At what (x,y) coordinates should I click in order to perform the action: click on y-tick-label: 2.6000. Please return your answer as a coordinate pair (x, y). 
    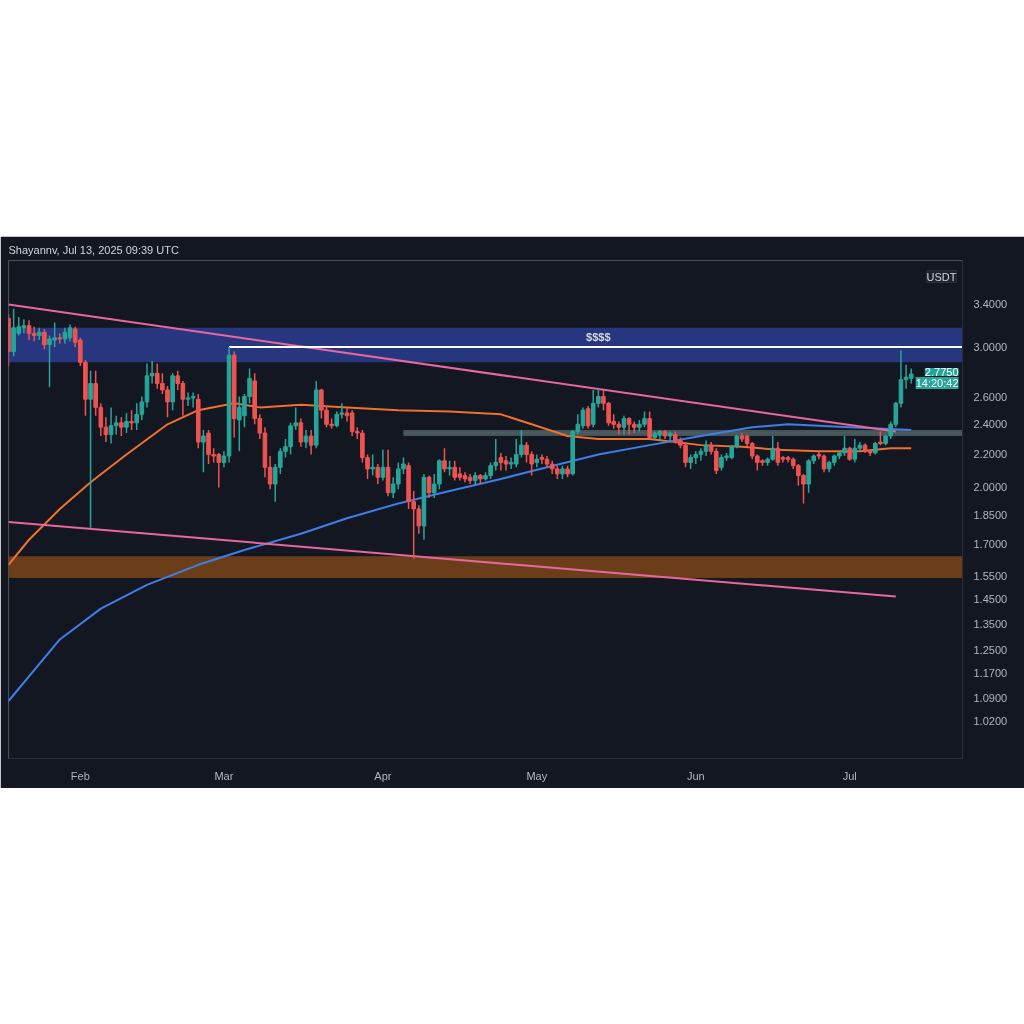
    Looking at the image, I should click on (990, 396).